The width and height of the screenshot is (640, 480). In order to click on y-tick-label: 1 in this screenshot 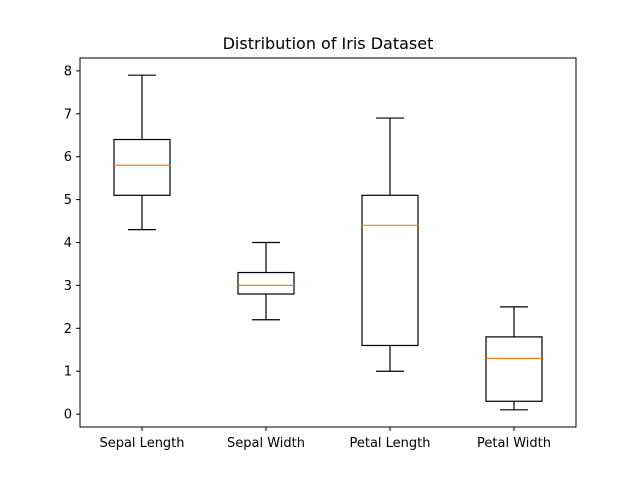, I will do `click(68, 372)`.